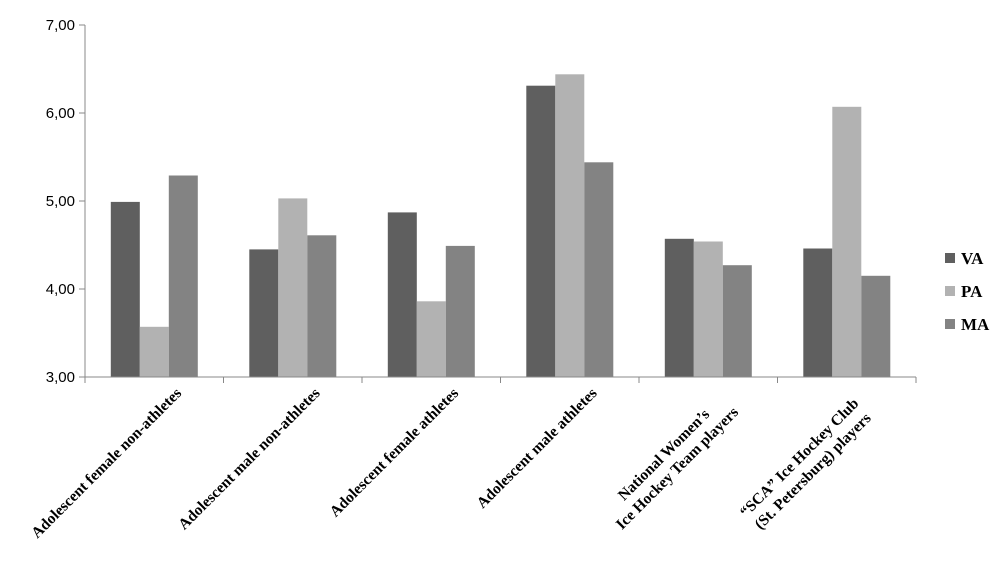 The width and height of the screenshot is (1000, 579). What do you see at coordinates (60, 113) in the screenshot?
I see `y-tick-label-3: 6,00` at bounding box center [60, 113].